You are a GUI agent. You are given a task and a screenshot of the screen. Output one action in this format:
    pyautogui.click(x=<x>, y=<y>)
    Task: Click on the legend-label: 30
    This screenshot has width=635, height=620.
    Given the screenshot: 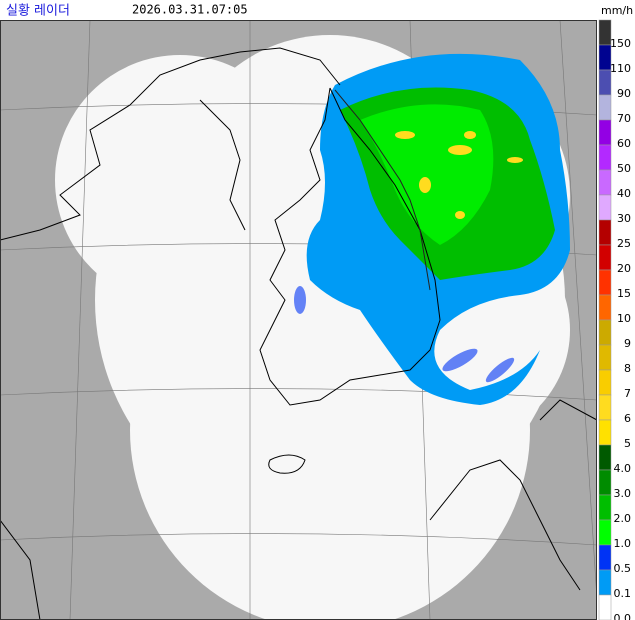 What is the action you would take?
    pyautogui.click(x=624, y=218)
    